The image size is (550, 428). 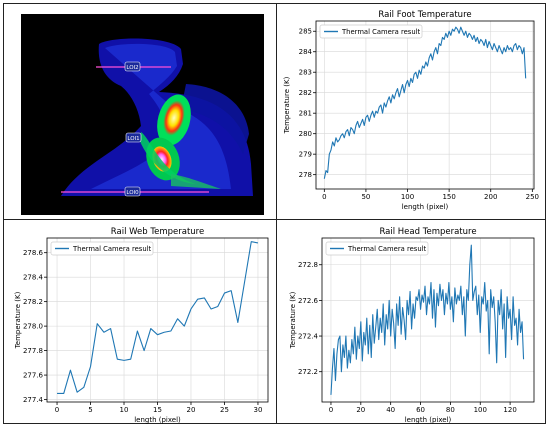 I want to click on rail-body-right, so click(x=215, y=119).